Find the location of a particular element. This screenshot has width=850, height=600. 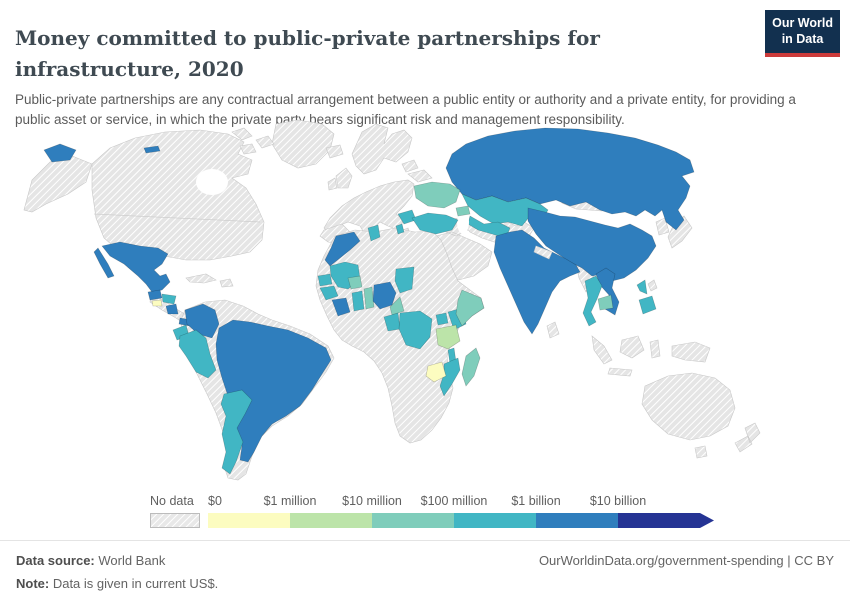

country-guinea is located at coordinates (329, 293).